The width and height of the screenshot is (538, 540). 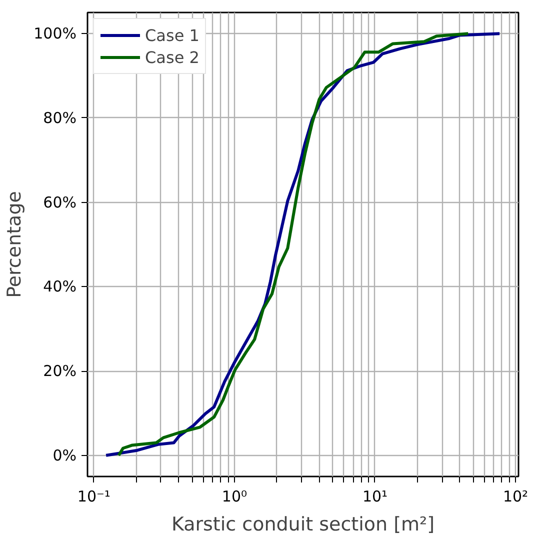 I want to click on x-tick-label: 10¹, so click(x=375, y=497).